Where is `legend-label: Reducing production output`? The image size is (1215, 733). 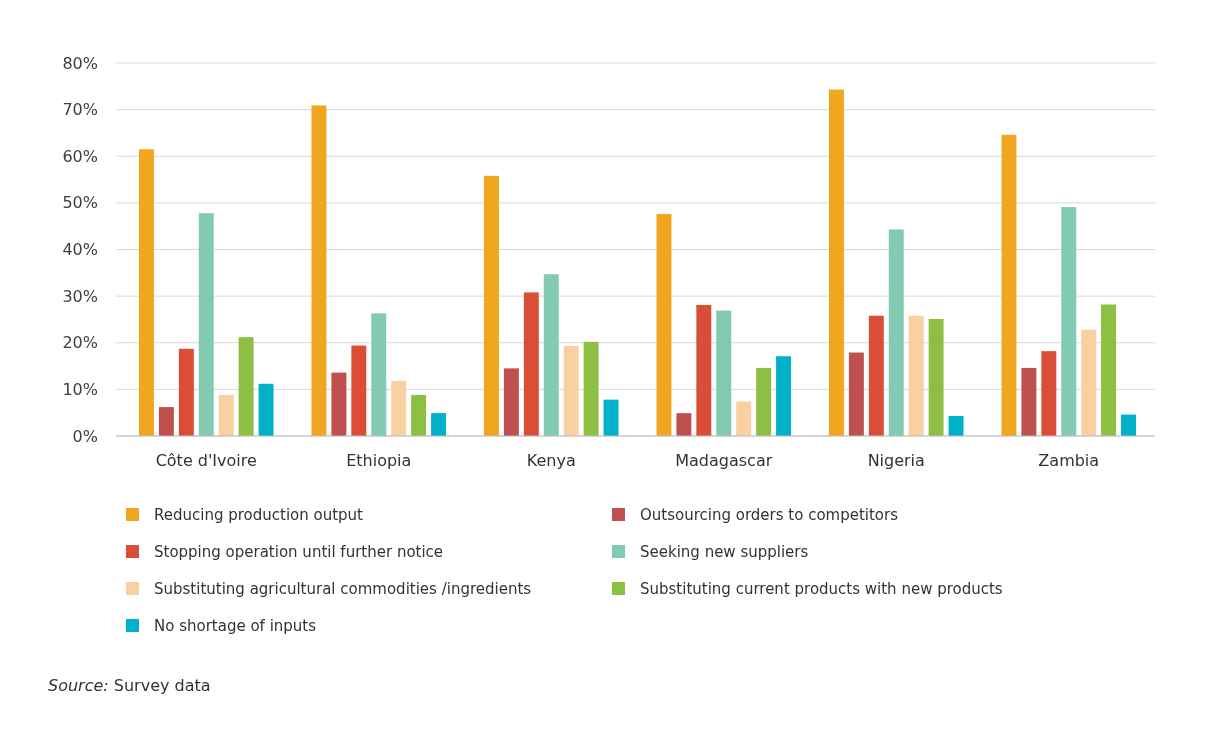
legend-label: Reducing production output is located at coordinates (259, 515).